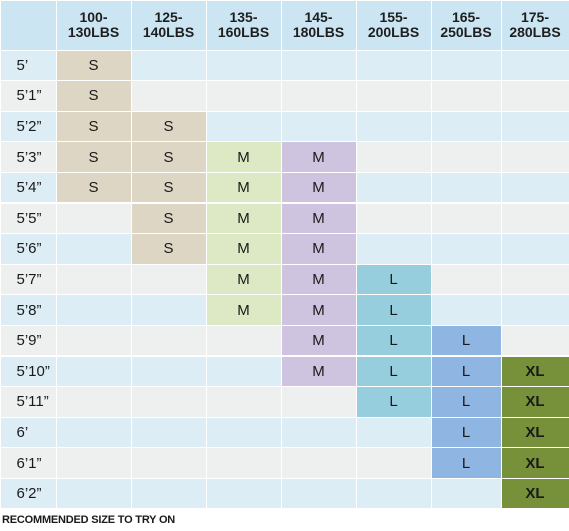 The height and width of the screenshot is (531, 569). What do you see at coordinates (28, 96) in the screenshot?
I see `height-row-label: 5’1”` at bounding box center [28, 96].